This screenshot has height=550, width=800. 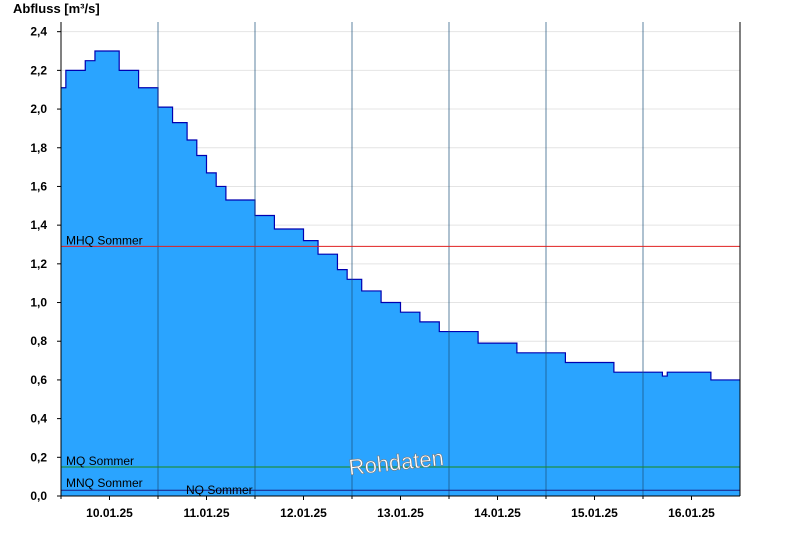 I want to click on reference-label: MHQ Sommer, so click(x=104, y=240).